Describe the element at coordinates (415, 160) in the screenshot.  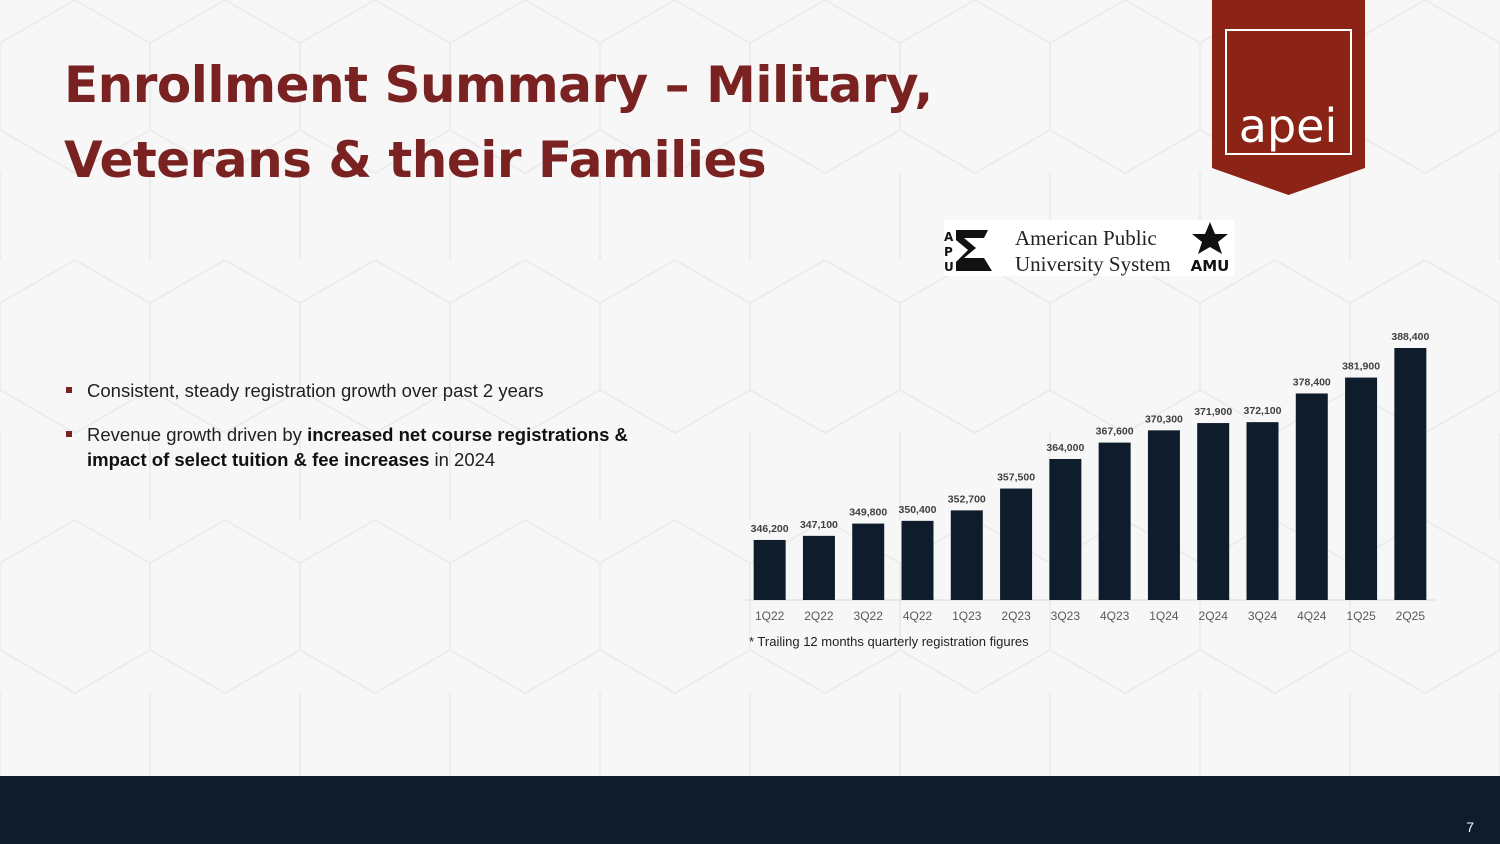
I see `title-line-2: Veterans & their Families` at that location.